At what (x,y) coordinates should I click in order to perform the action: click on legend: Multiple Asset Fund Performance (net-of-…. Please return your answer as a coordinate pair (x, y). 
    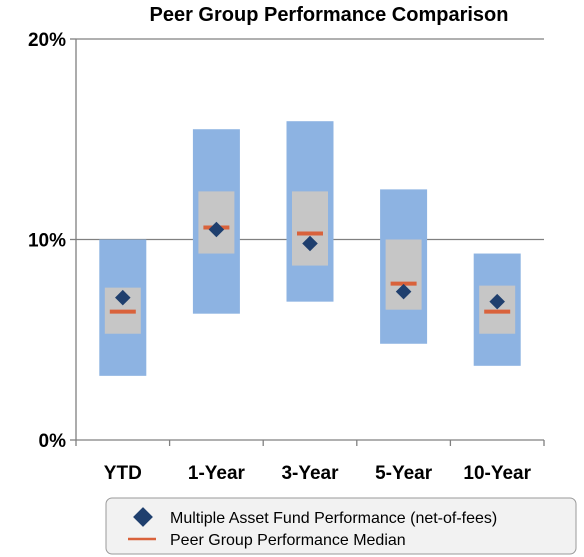
    Looking at the image, I should click on (341, 526).